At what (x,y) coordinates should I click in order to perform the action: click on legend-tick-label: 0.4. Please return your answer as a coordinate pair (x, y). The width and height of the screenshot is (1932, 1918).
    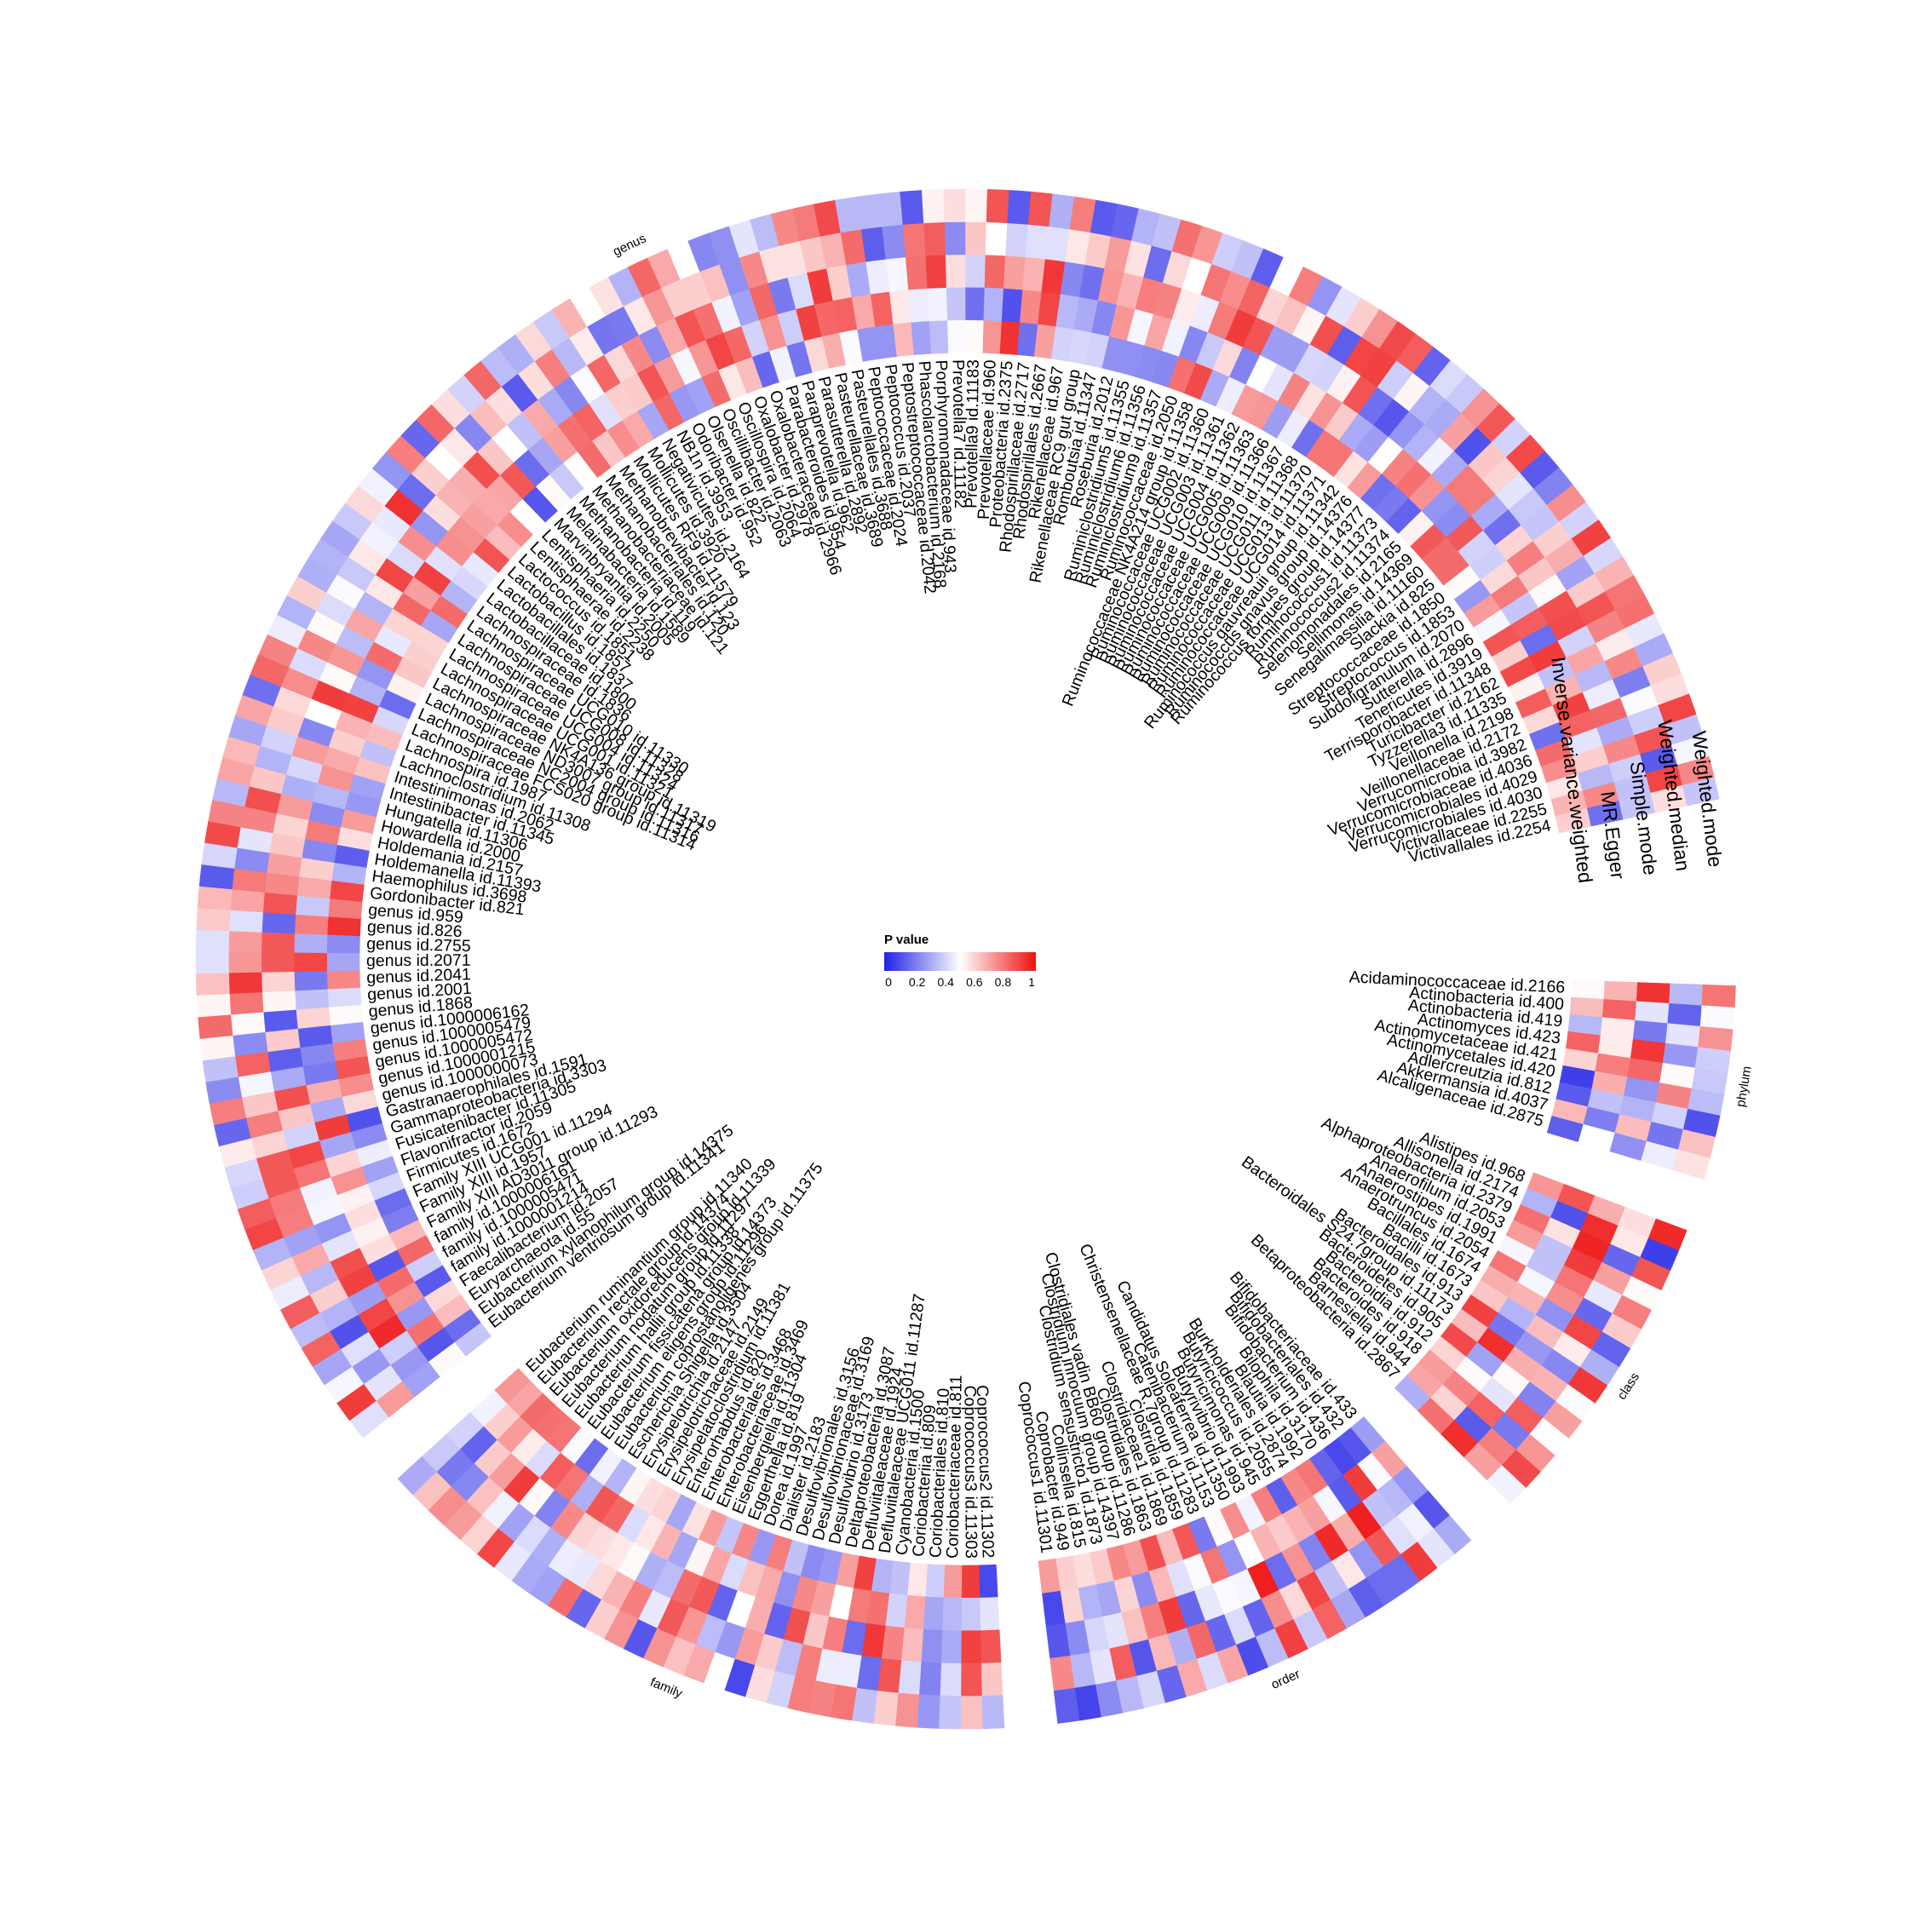
    Looking at the image, I should click on (946, 982).